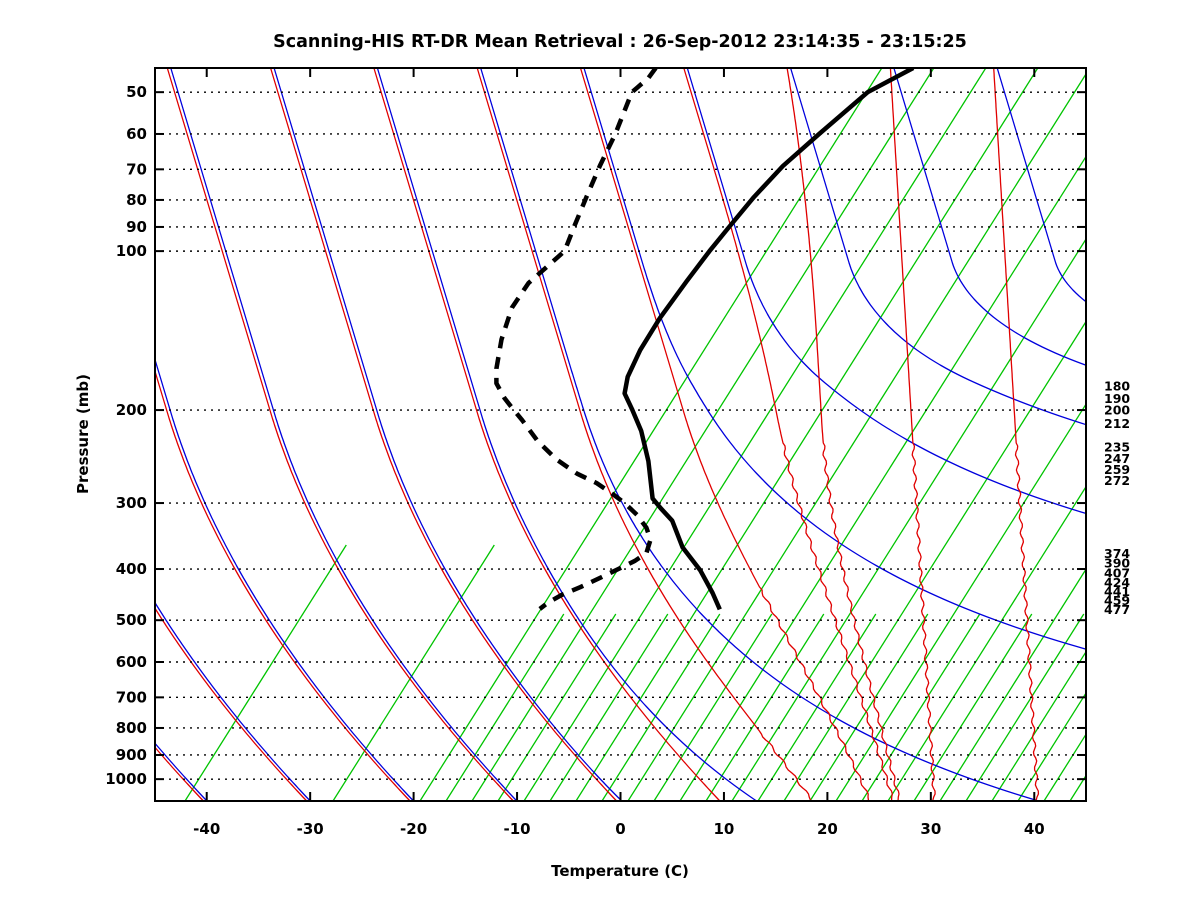  I want to click on y-tick-label: 100, so click(131, 251).